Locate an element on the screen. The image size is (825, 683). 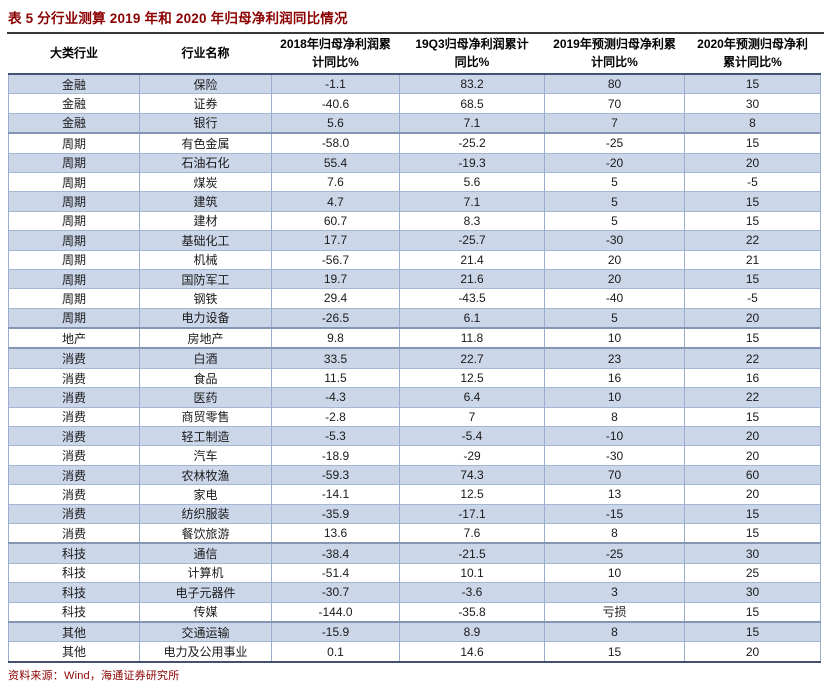
cell-industry: 轻工制造 is located at coordinates (205, 436).